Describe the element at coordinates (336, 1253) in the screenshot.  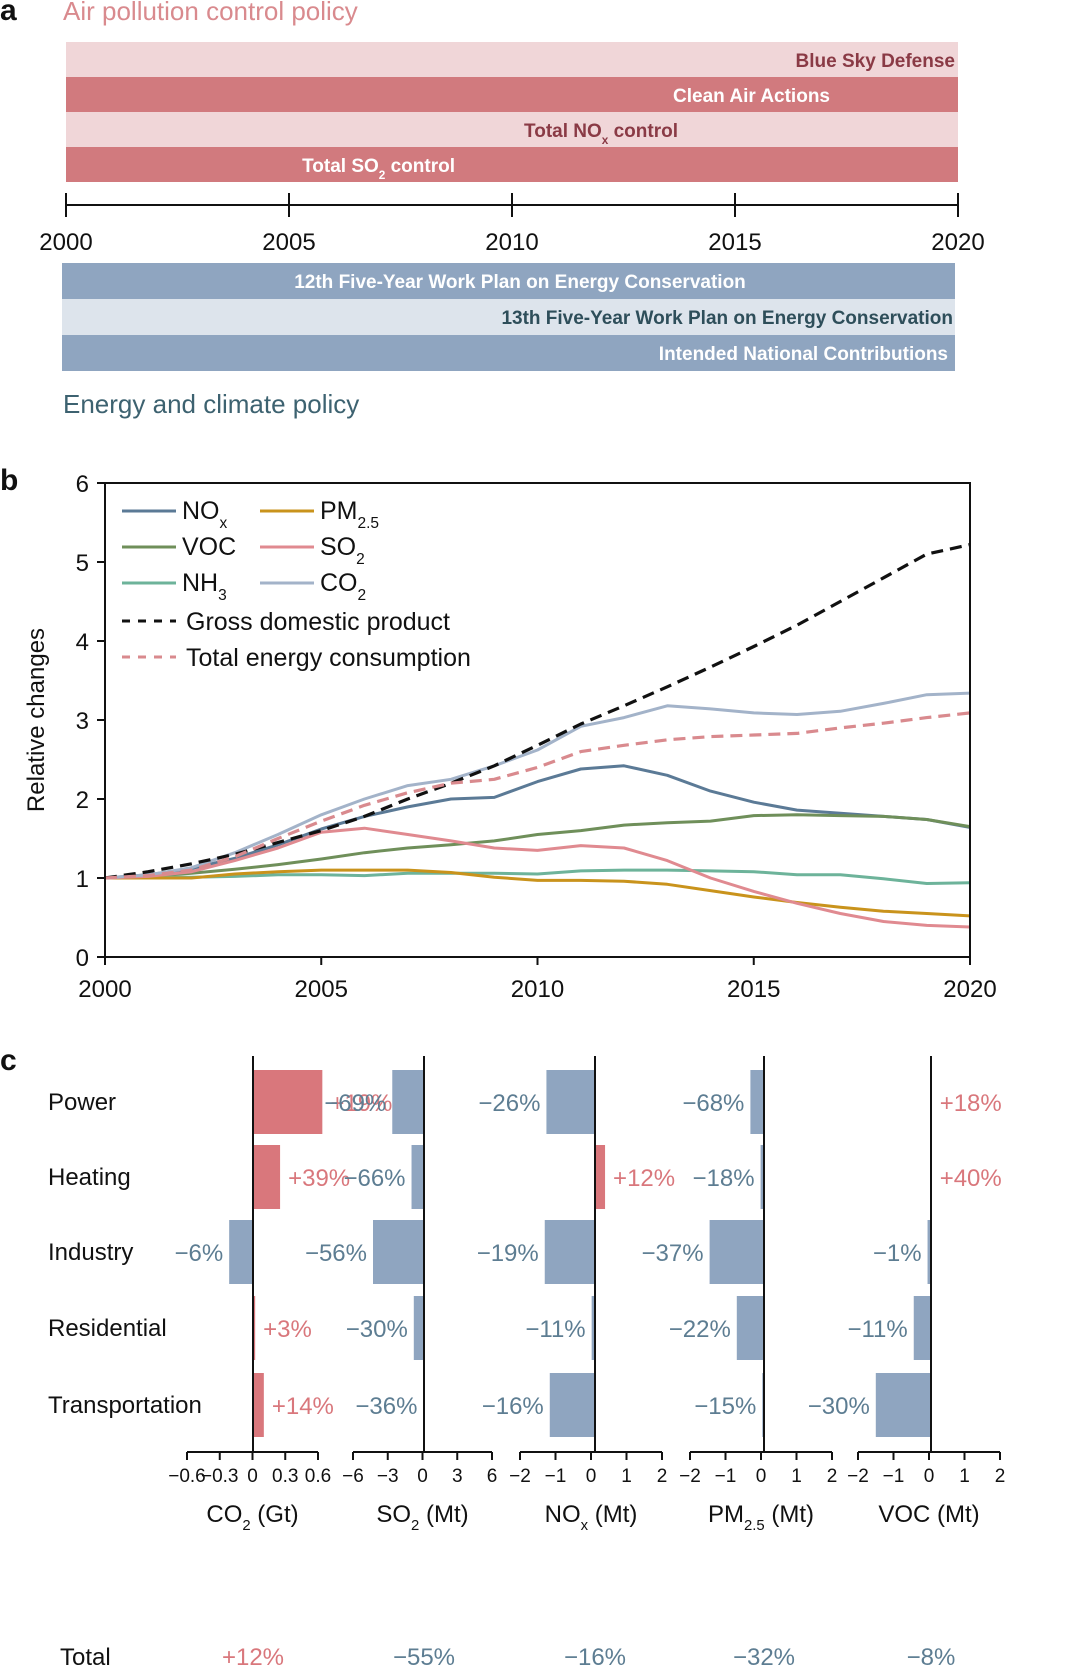
I see `bar-label: −56%` at that location.